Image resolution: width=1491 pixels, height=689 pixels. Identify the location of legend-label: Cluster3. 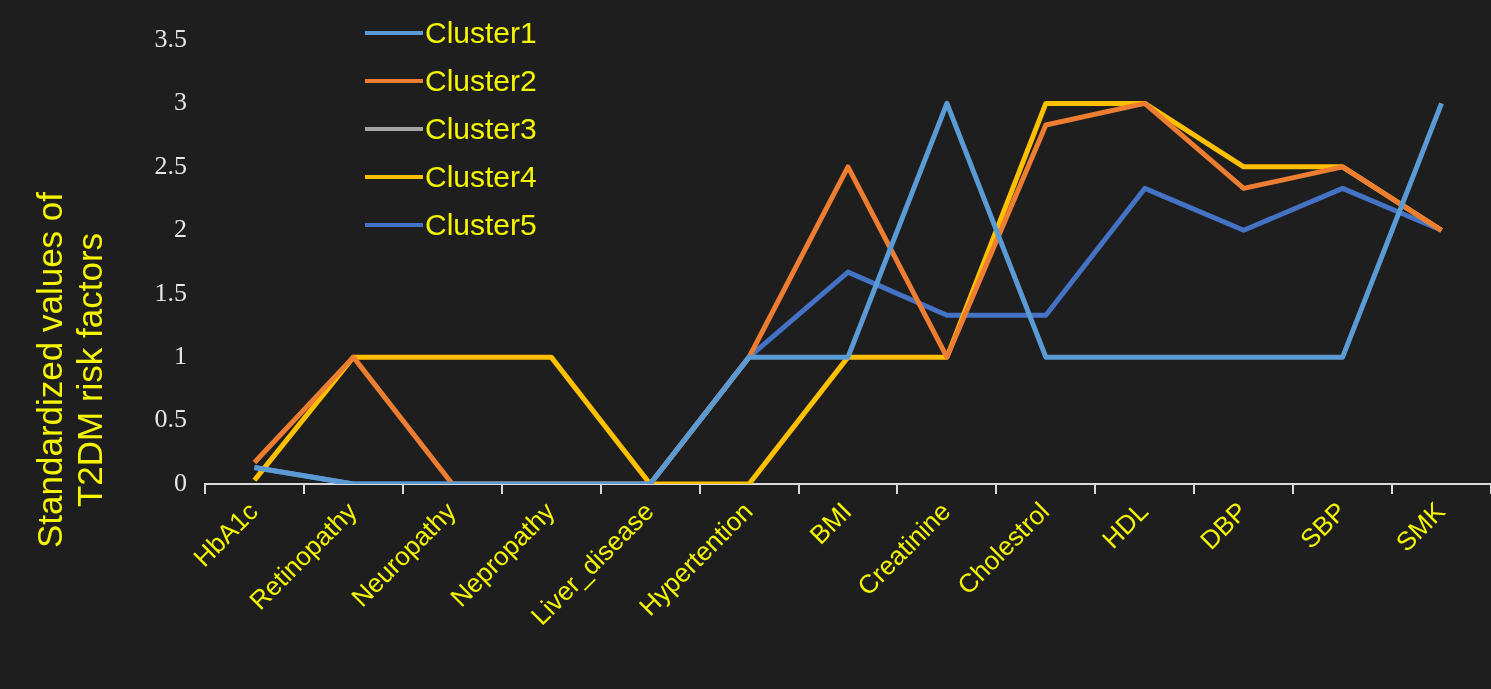
(481, 129).